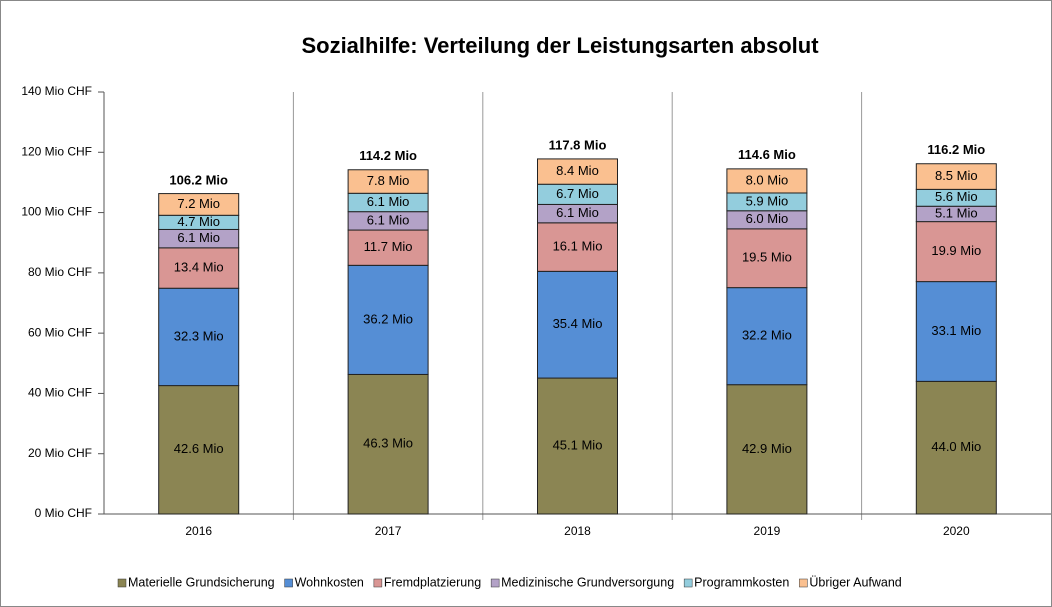 The image size is (1052, 607). I want to click on value-label: 16.1 Mio, so click(578, 246).